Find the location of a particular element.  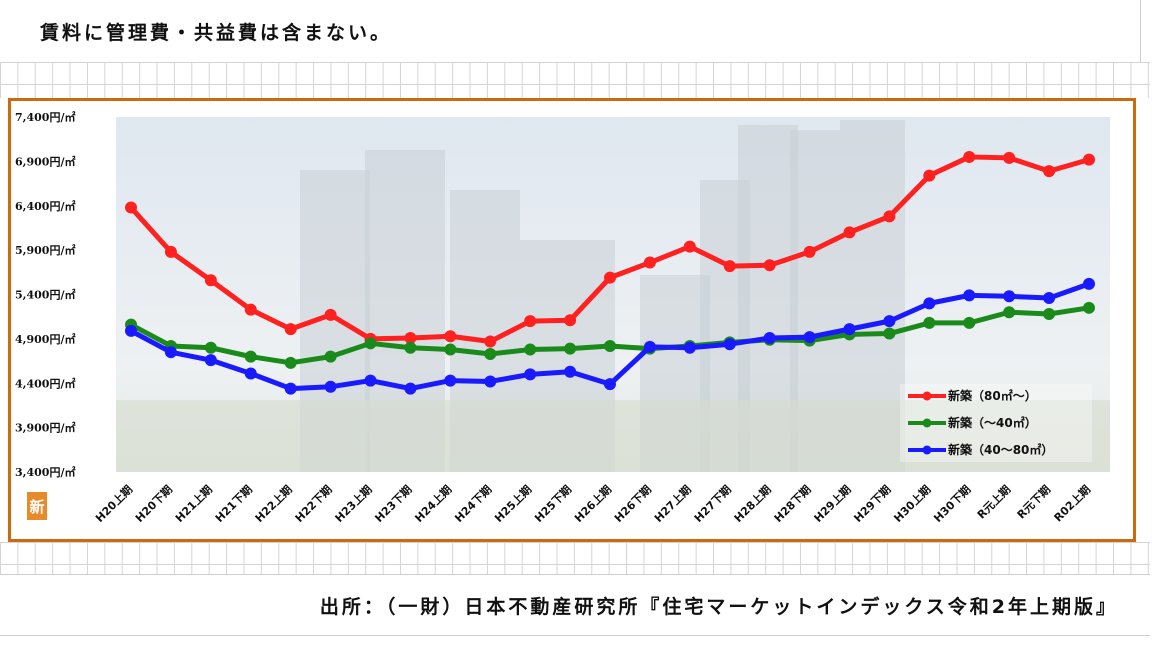

legend-label: 新築（40～80㎡） is located at coordinates (1000, 449).